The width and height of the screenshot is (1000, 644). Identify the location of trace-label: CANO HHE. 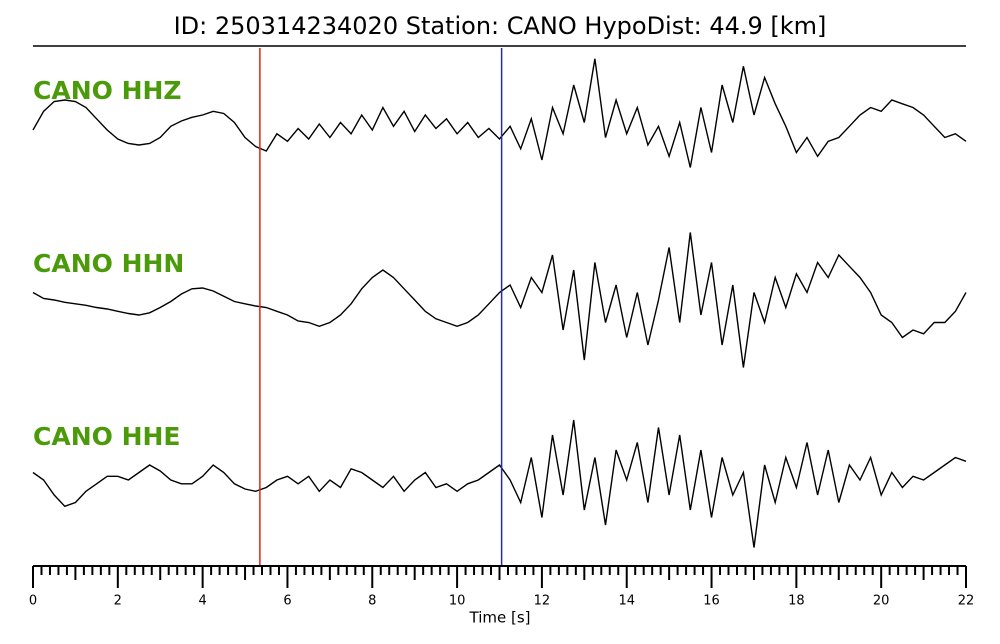
(107, 436).